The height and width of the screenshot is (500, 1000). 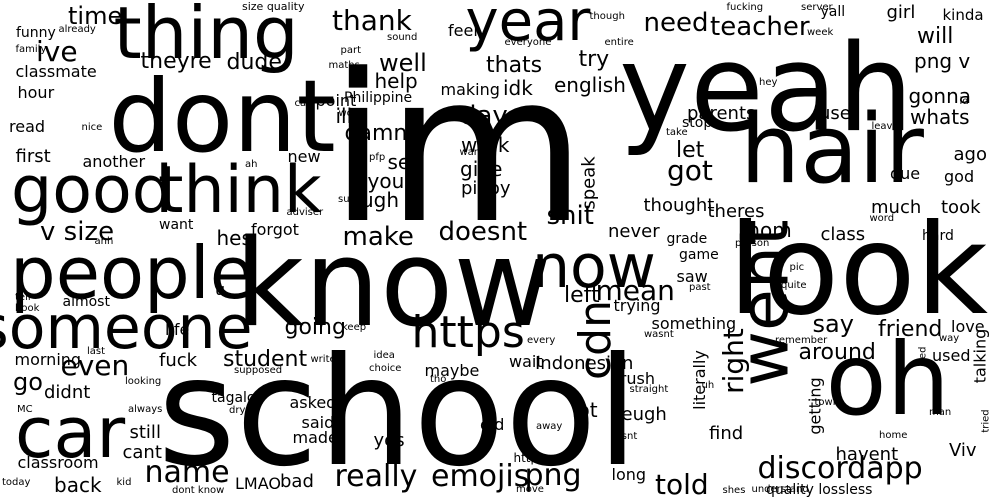 What do you see at coordinates (318, 422) in the screenshot?
I see `word-said-113: said` at bounding box center [318, 422].